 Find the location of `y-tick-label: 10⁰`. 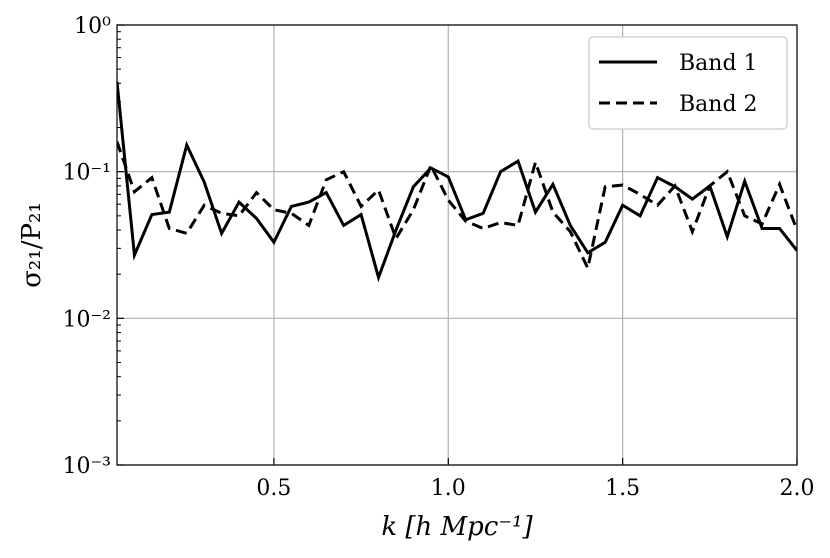

y-tick-label: 10⁰ is located at coordinates (92, 26).